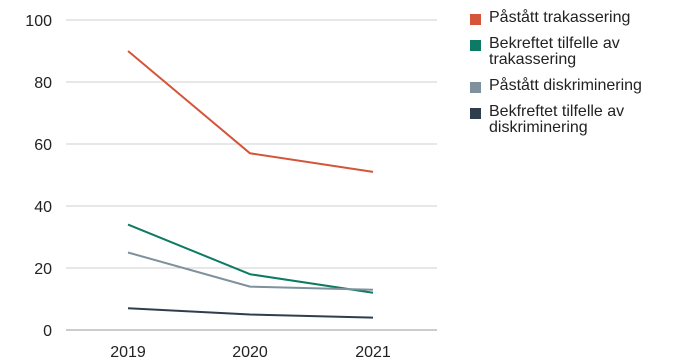  I want to click on y-tick-label: 0, so click(47, 331).